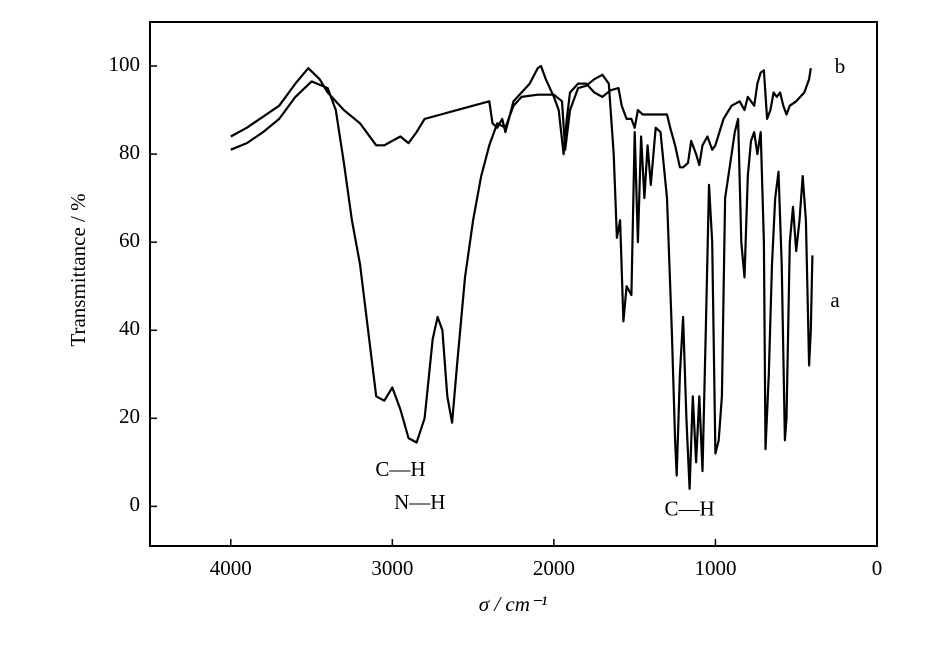 Image resolution: width=950 pixels, height=658 pixels. What do you see at coordinates (835, 300) in the screenshot?
I see `series-label: a` at bounding box center [835, 300].